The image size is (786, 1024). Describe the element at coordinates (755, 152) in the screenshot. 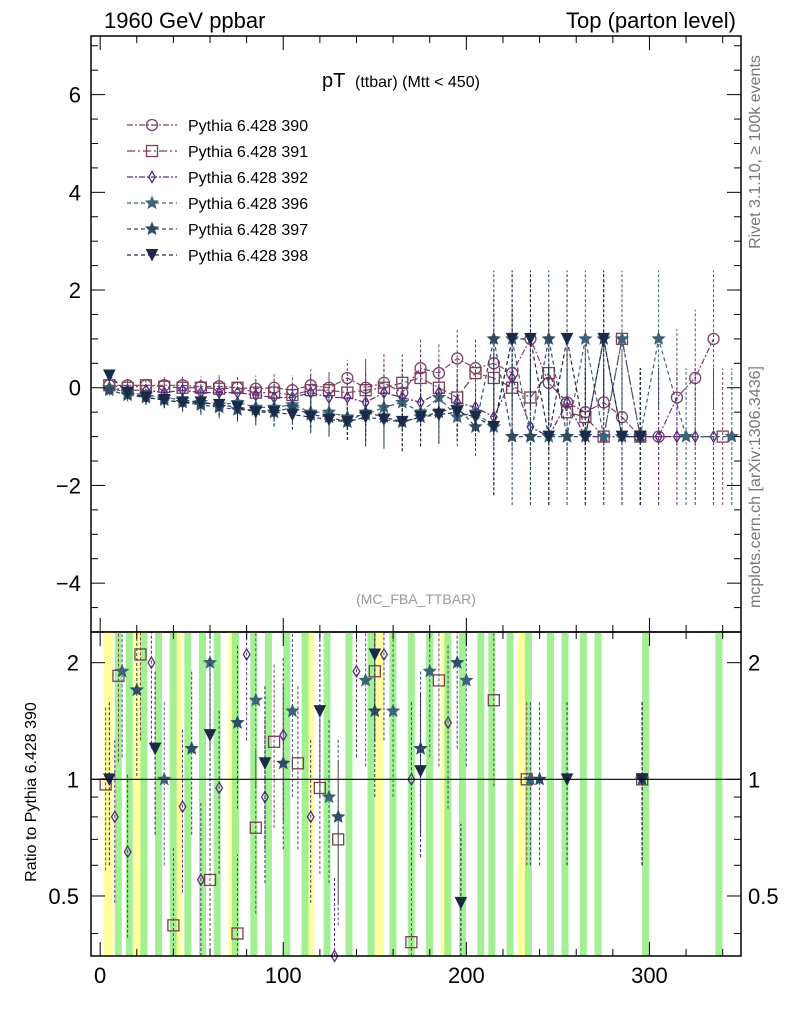

I see `rivet-label: Rivet 3.1.10, ≥ 100k events` at that location.